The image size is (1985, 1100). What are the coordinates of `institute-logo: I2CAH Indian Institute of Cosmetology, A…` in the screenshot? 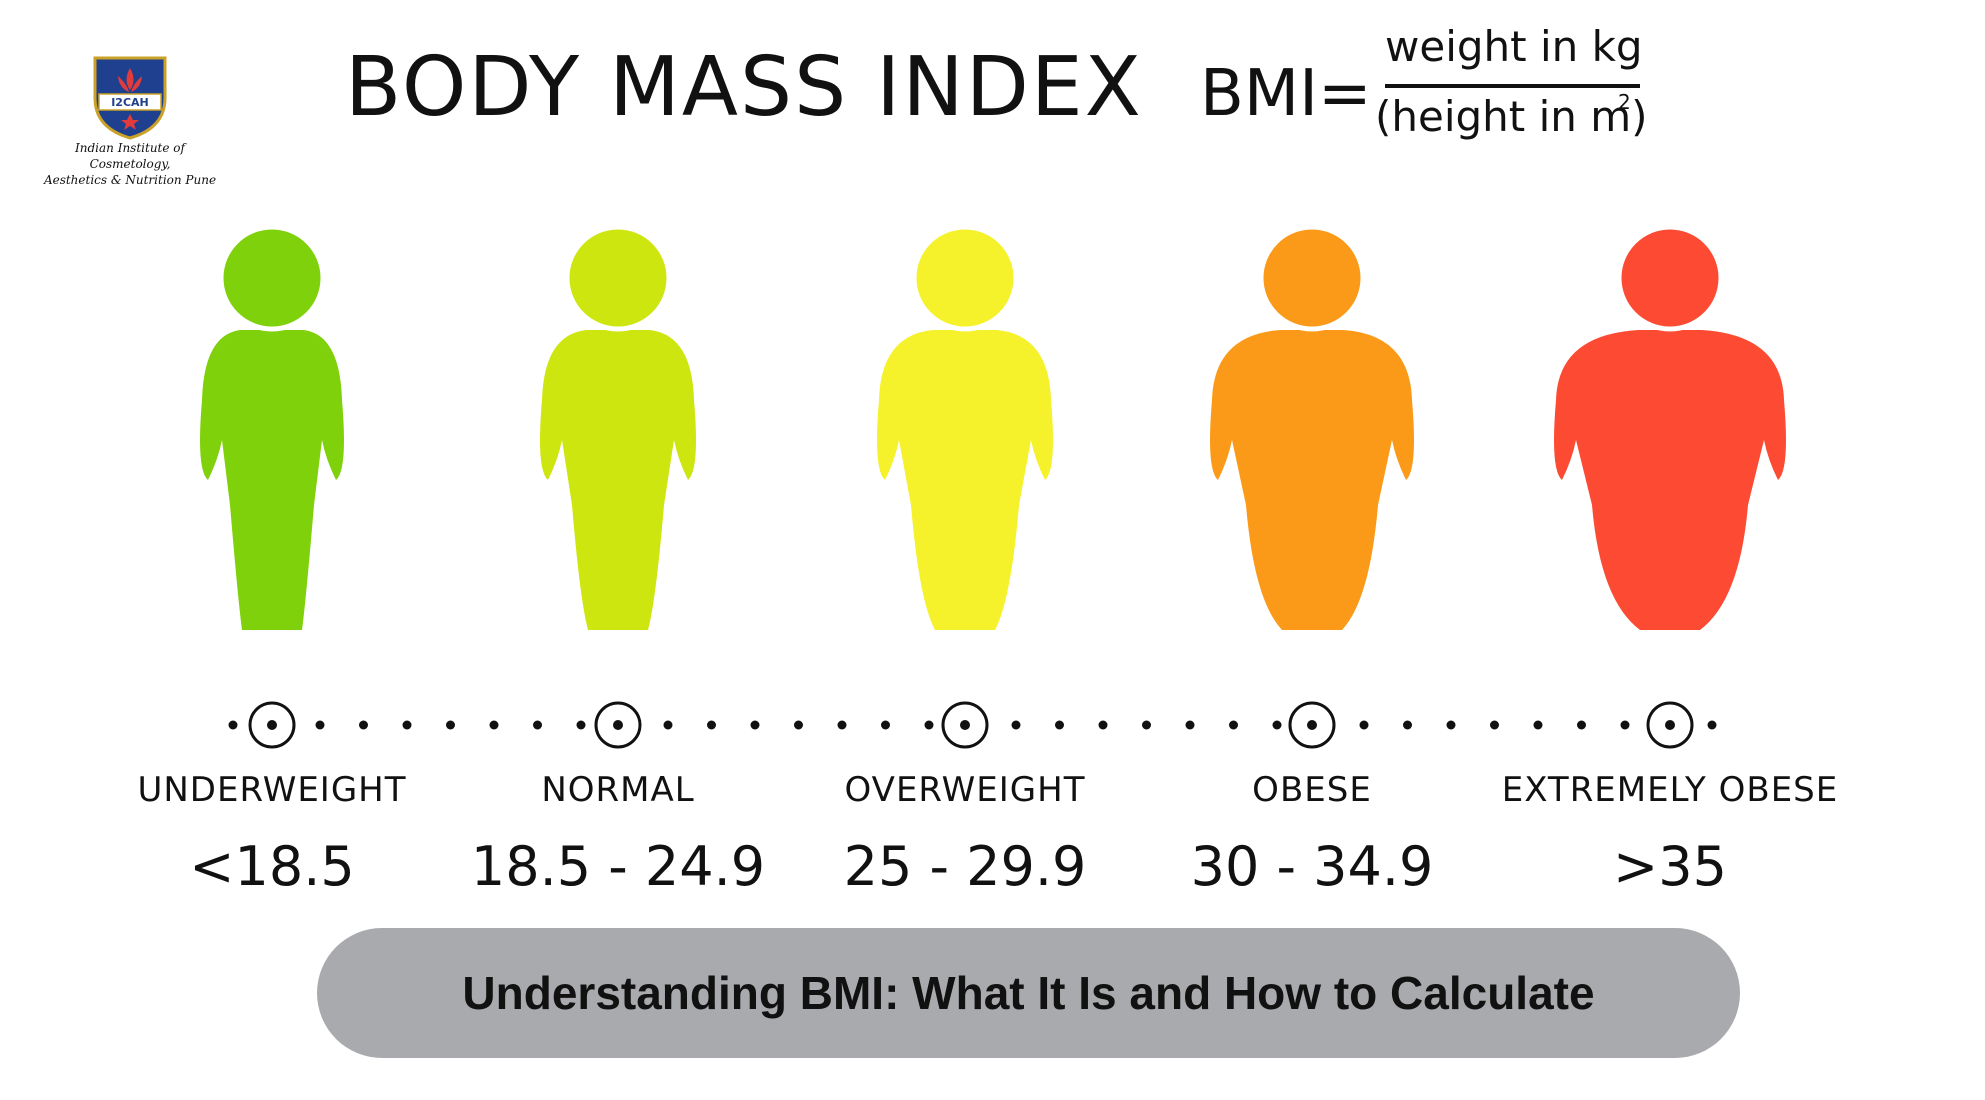 It's located at (130, 125).